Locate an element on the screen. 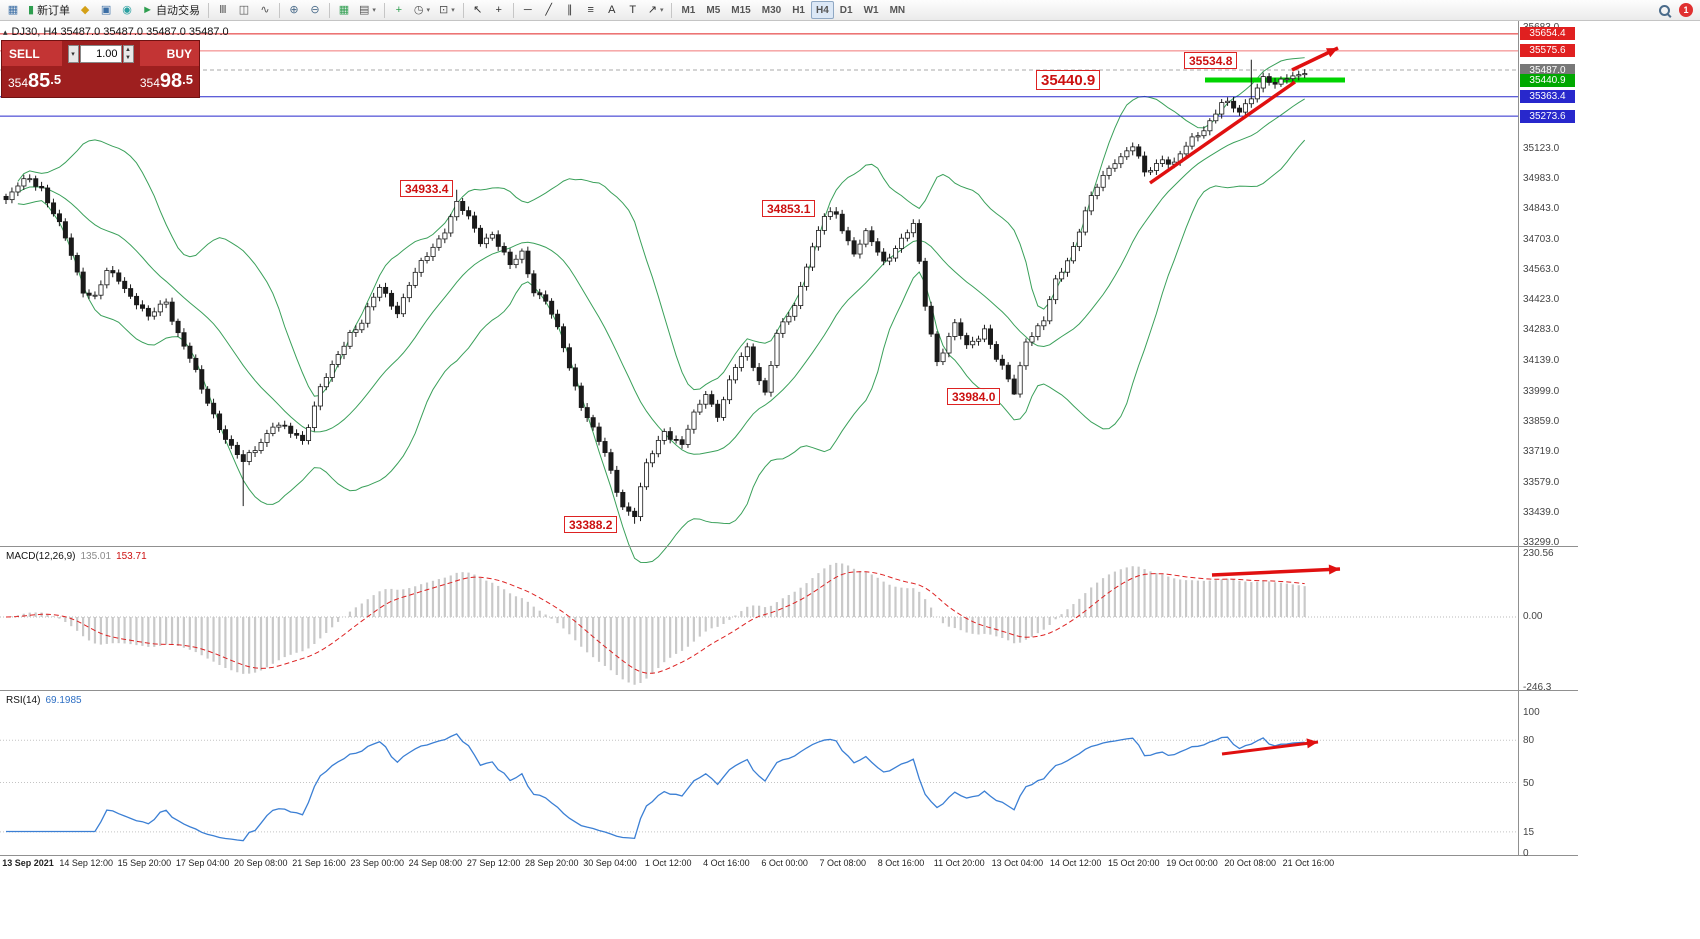  trendline-tool-button: ╱ is located at coordinates (549, 10).